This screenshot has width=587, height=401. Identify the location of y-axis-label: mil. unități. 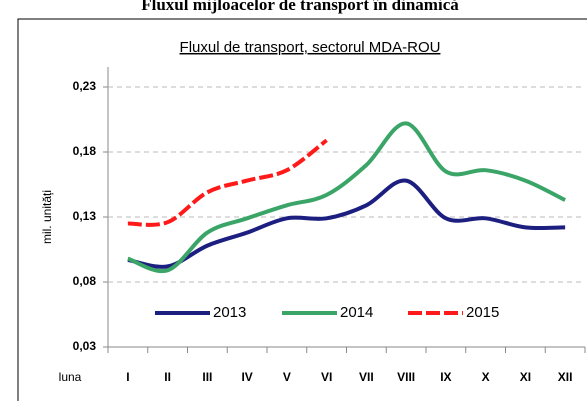
(47, 217).